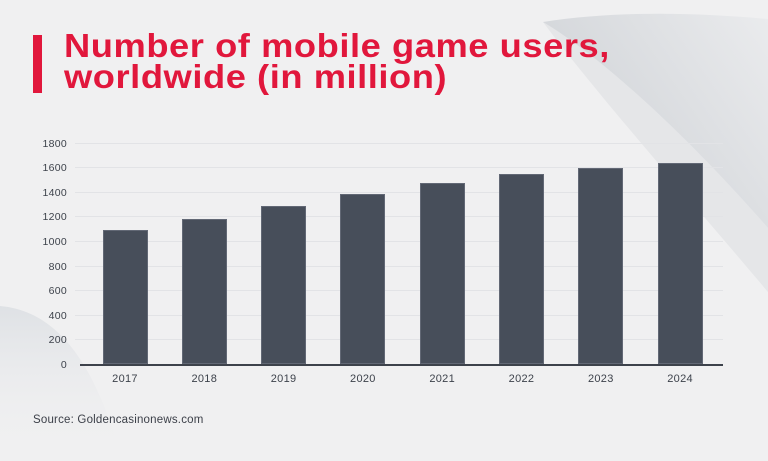 The image size is (768, 461). Describe the element at coordinates (680, 263) in the screenshot. I see `bar-2024` at that location.